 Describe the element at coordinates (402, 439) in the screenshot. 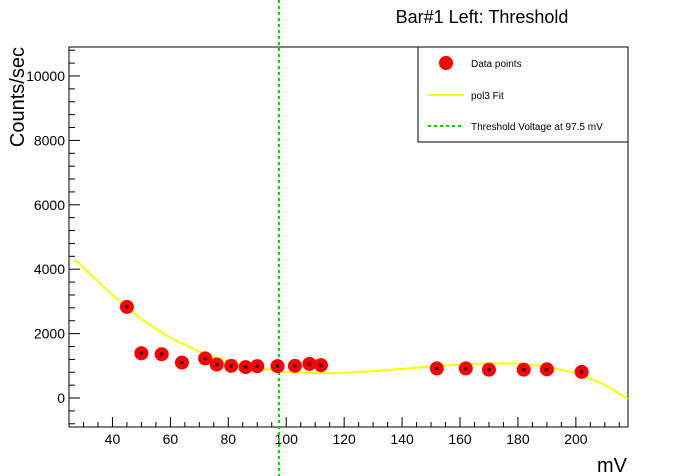

I see `x-tick-label: 140` at that location.